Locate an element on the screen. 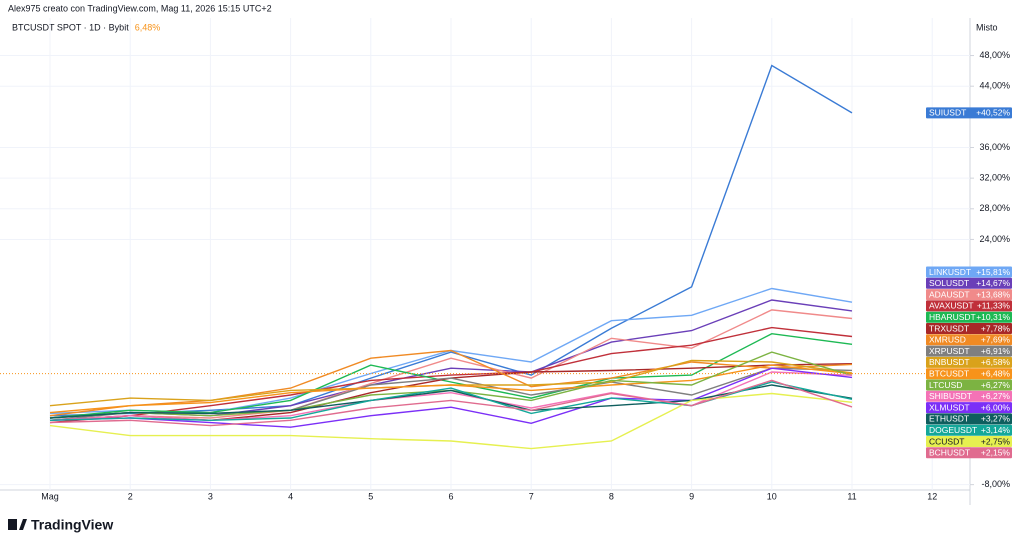 This screenshot has width=1024, height=551. price-label-value: +7,78% is located at coordinates (996, 328).